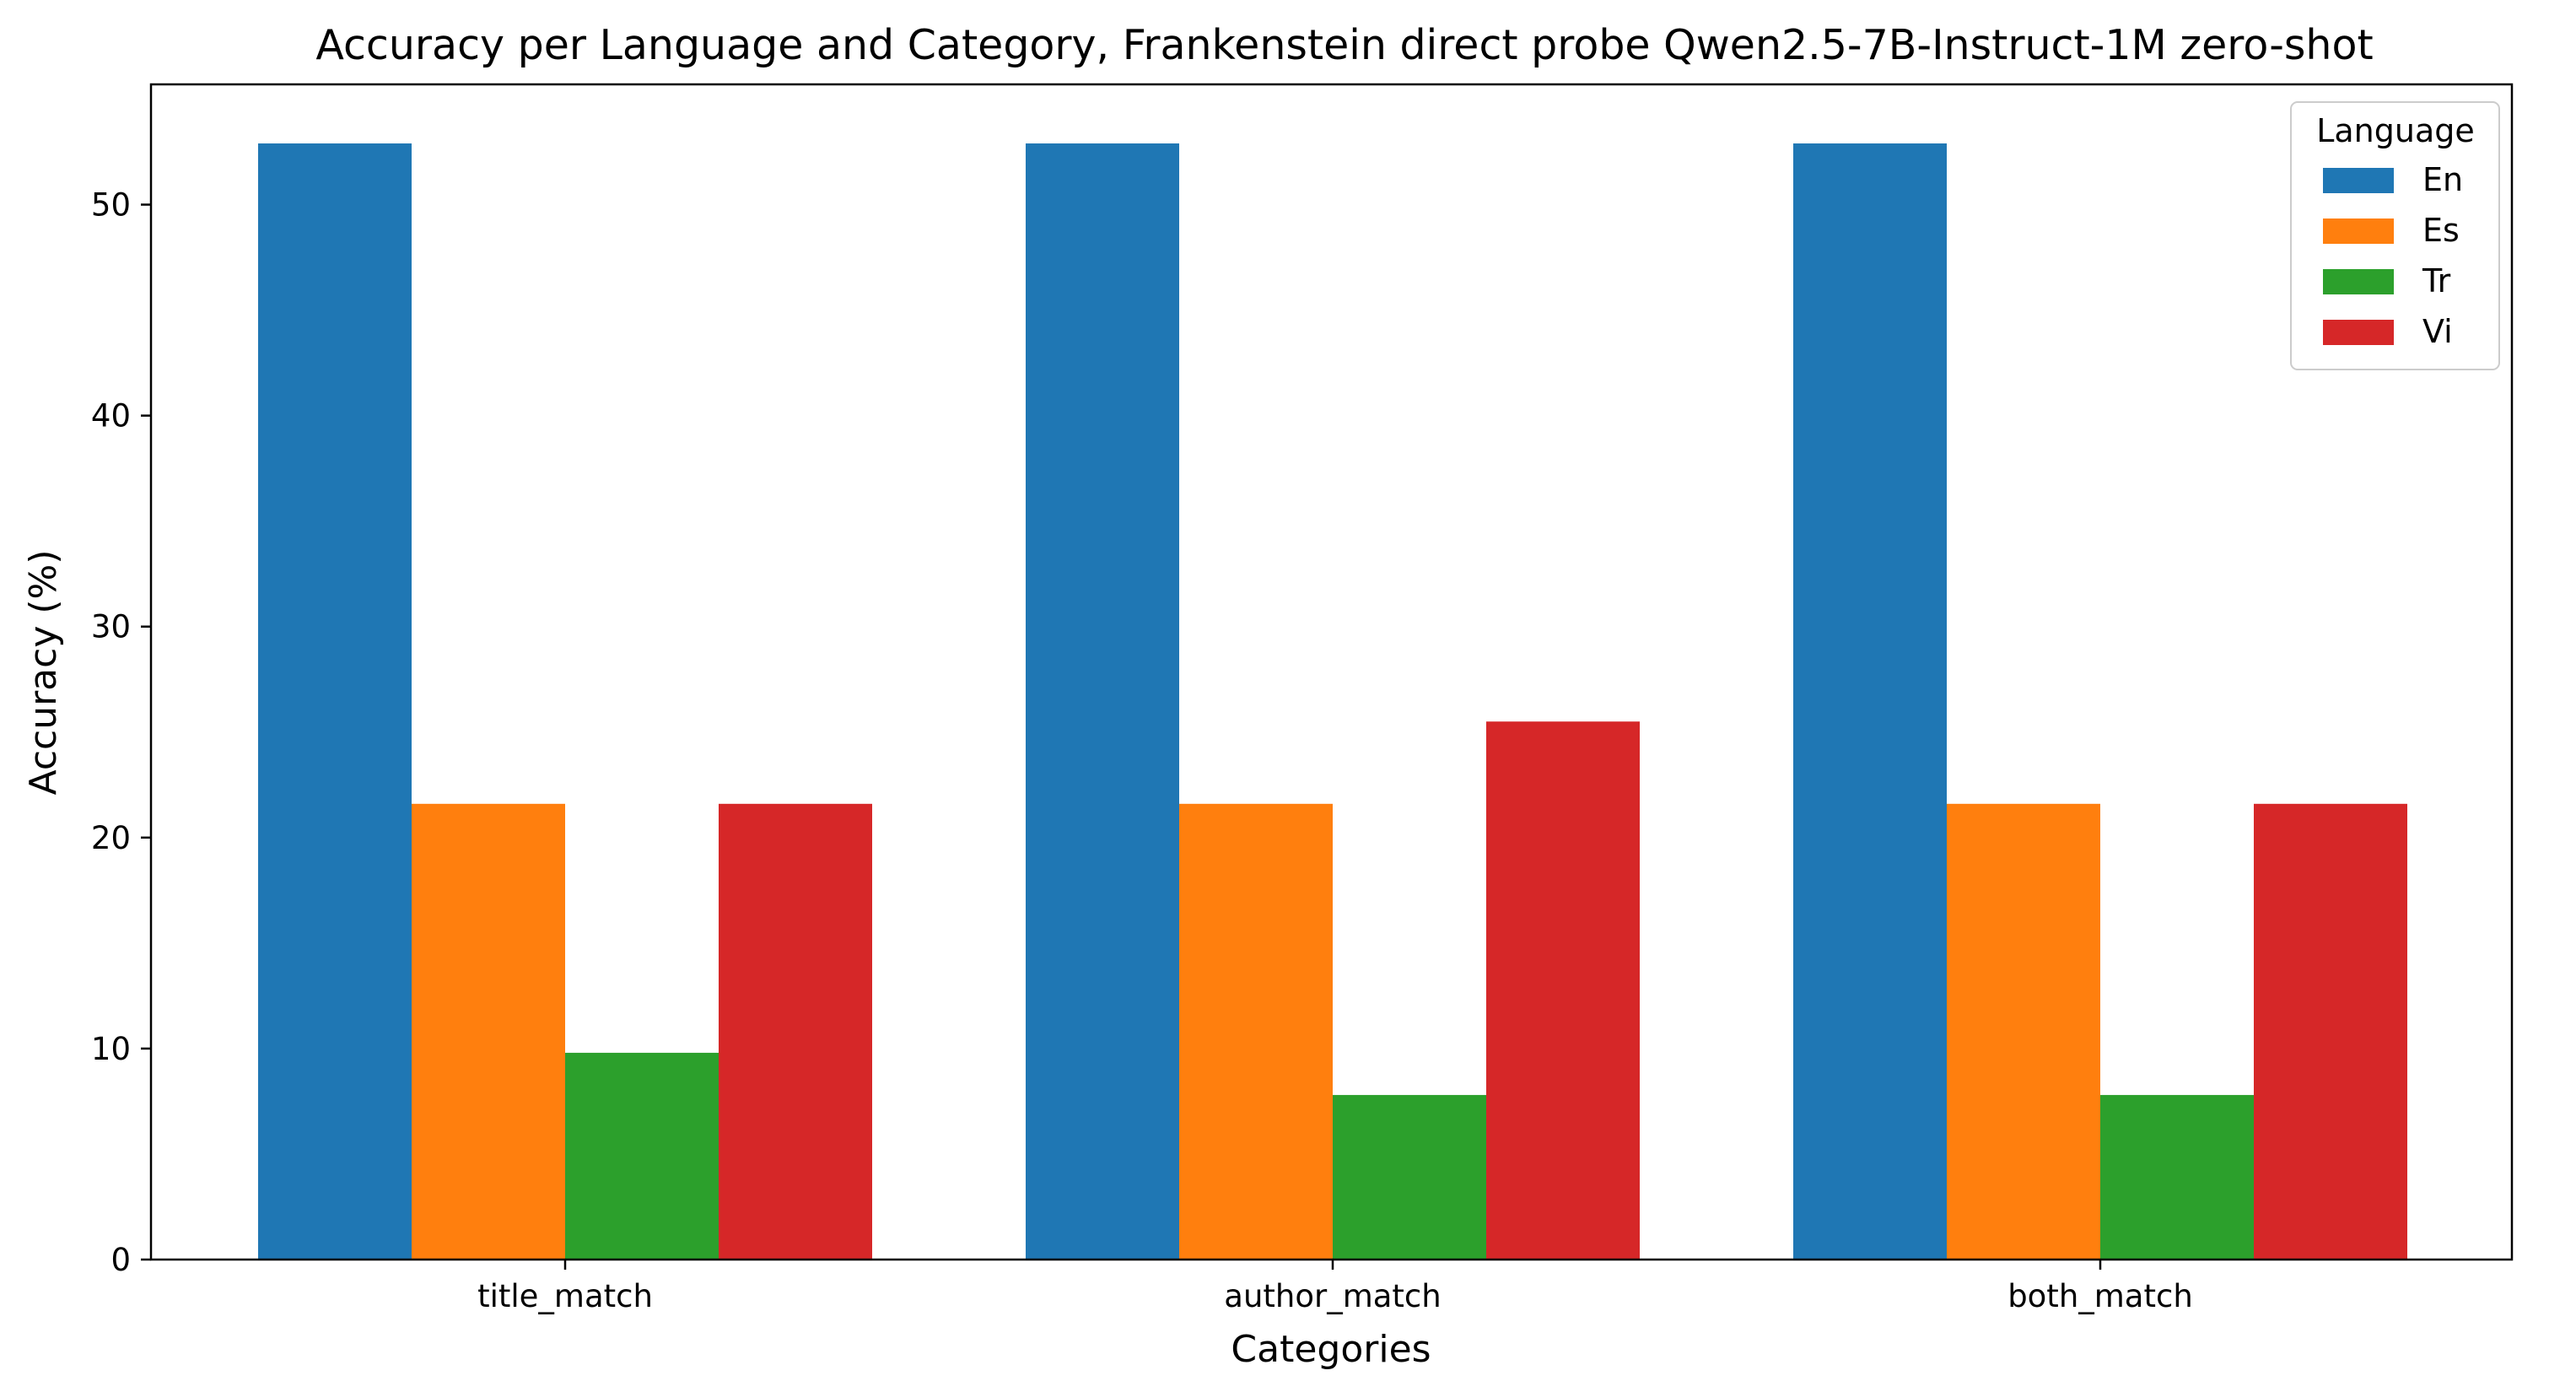  Describe the element at coordinates (488, 1031) in the screenshot. I see `bar-es-title_match` at that location.